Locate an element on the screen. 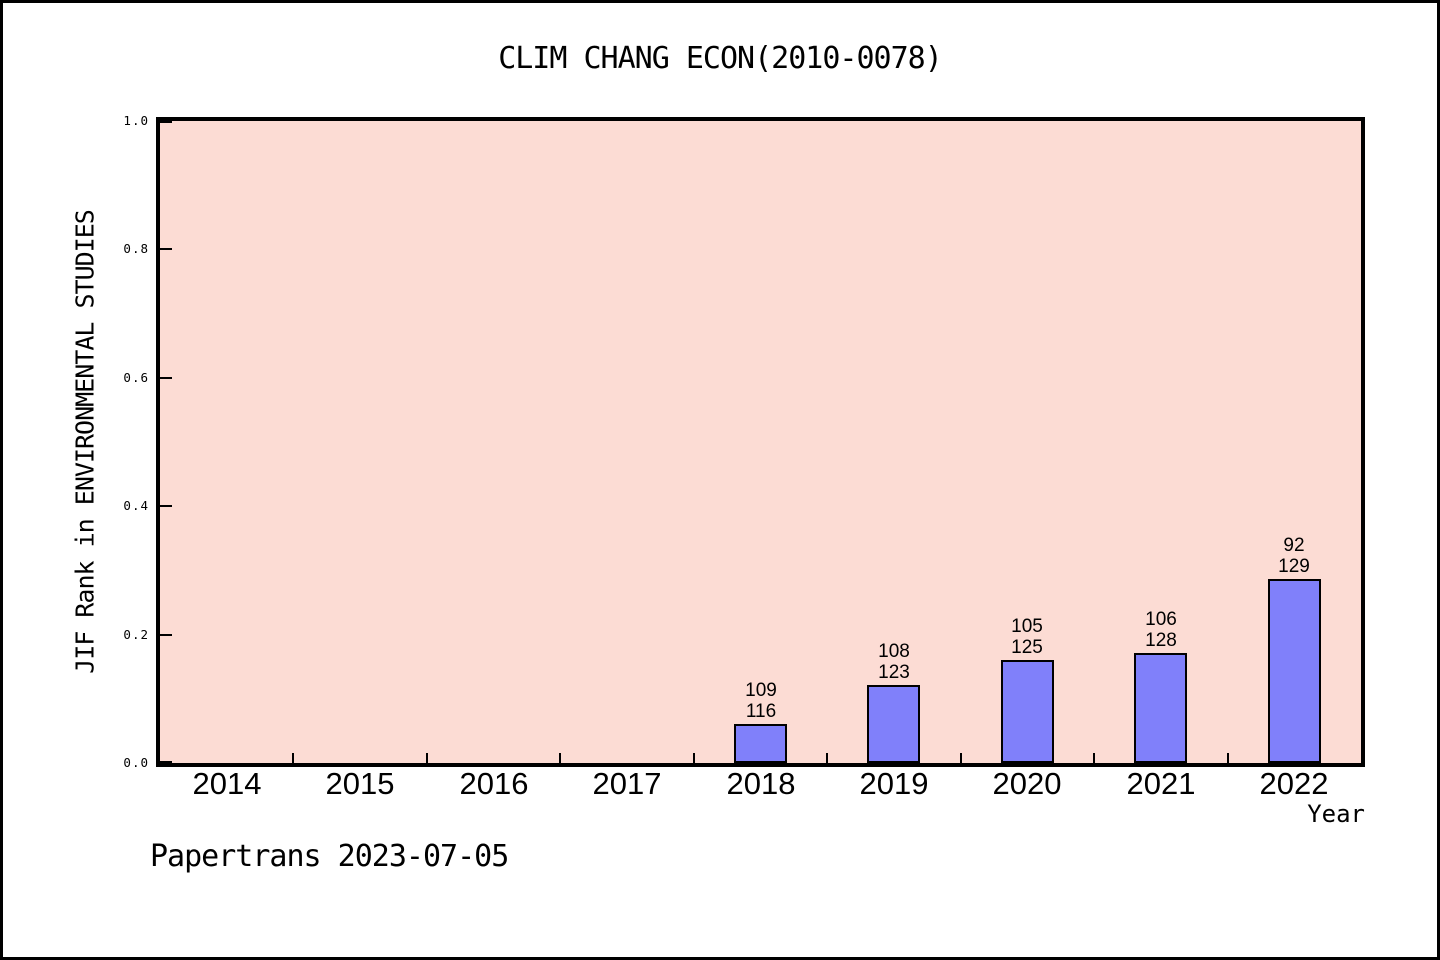 Image resolution: width=1440 pixels, height=960 pixels. watermark-text: Papertrans 2023-07-05 is located at coordinates (329, 856).